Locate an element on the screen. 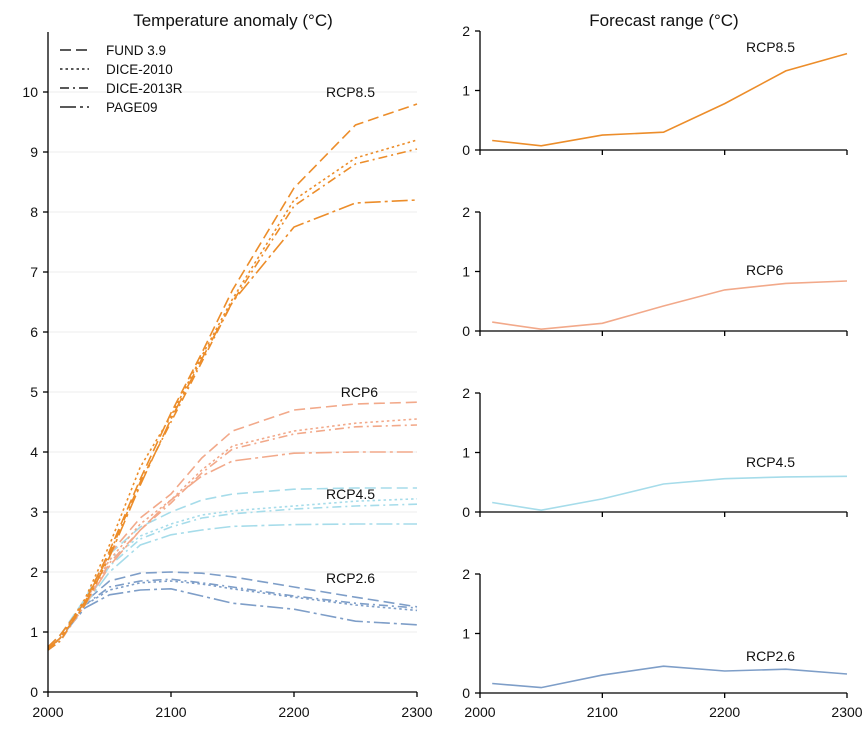 Image resolution: width=867 pixels, height=730 pixels. legend-label-dice-2010: DICE-2010 is located at coordinates (139, 69).